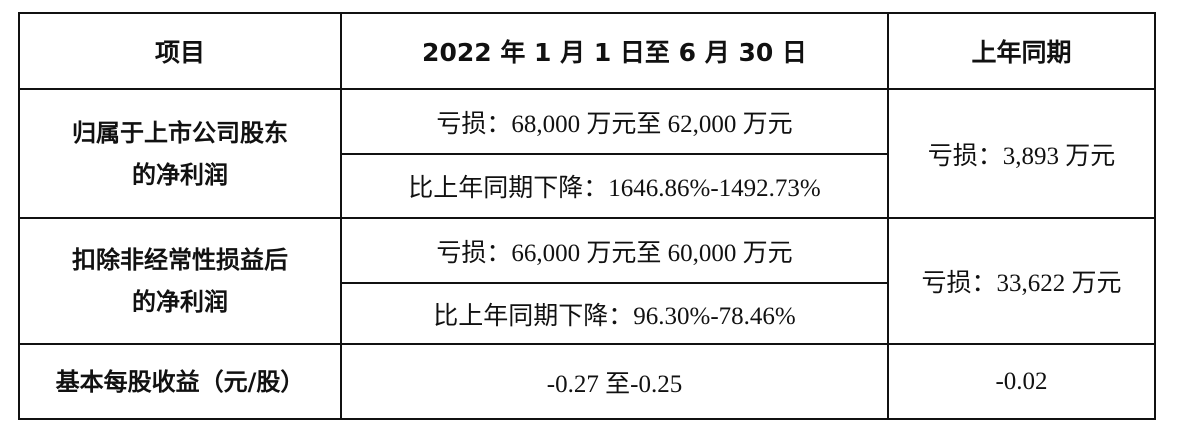  I want to click on current-change: 比上年同期下降：96.30%-78.46%, so click(614, 313).